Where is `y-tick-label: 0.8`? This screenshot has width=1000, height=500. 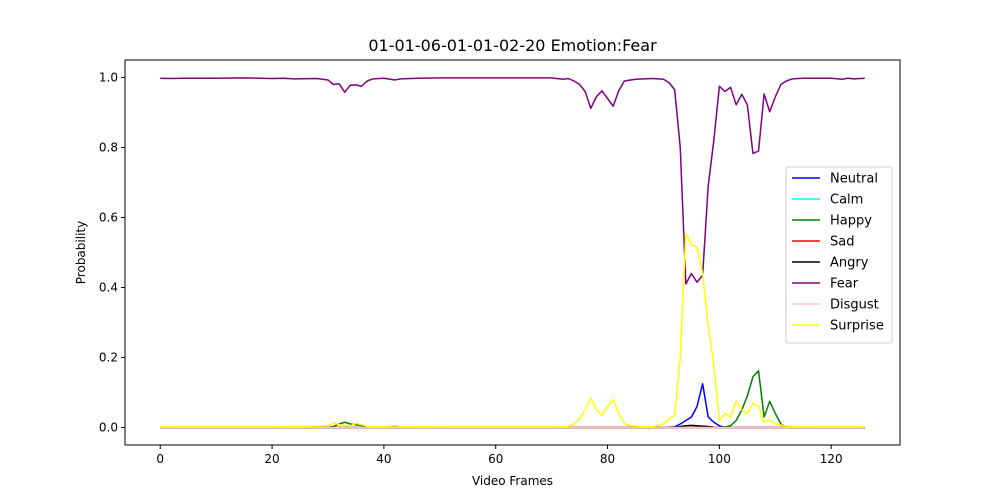 y-tick-label: 0.8 is located at coordinates (108, 148).